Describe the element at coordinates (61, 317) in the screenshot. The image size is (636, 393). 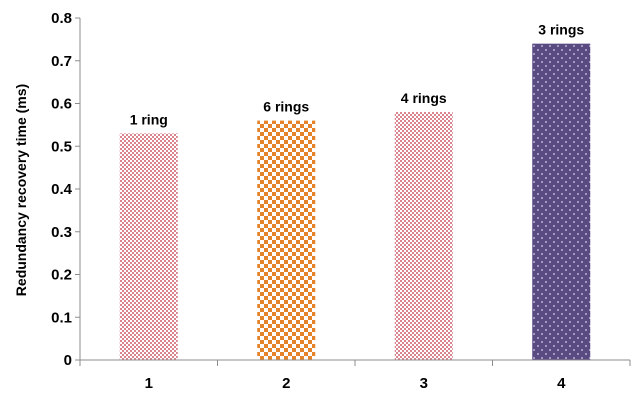
I see `y-tick-label: 0.1` at that location.